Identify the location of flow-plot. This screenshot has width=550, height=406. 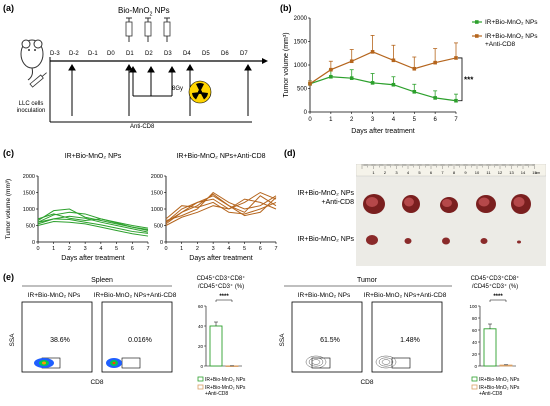
(57, 337).